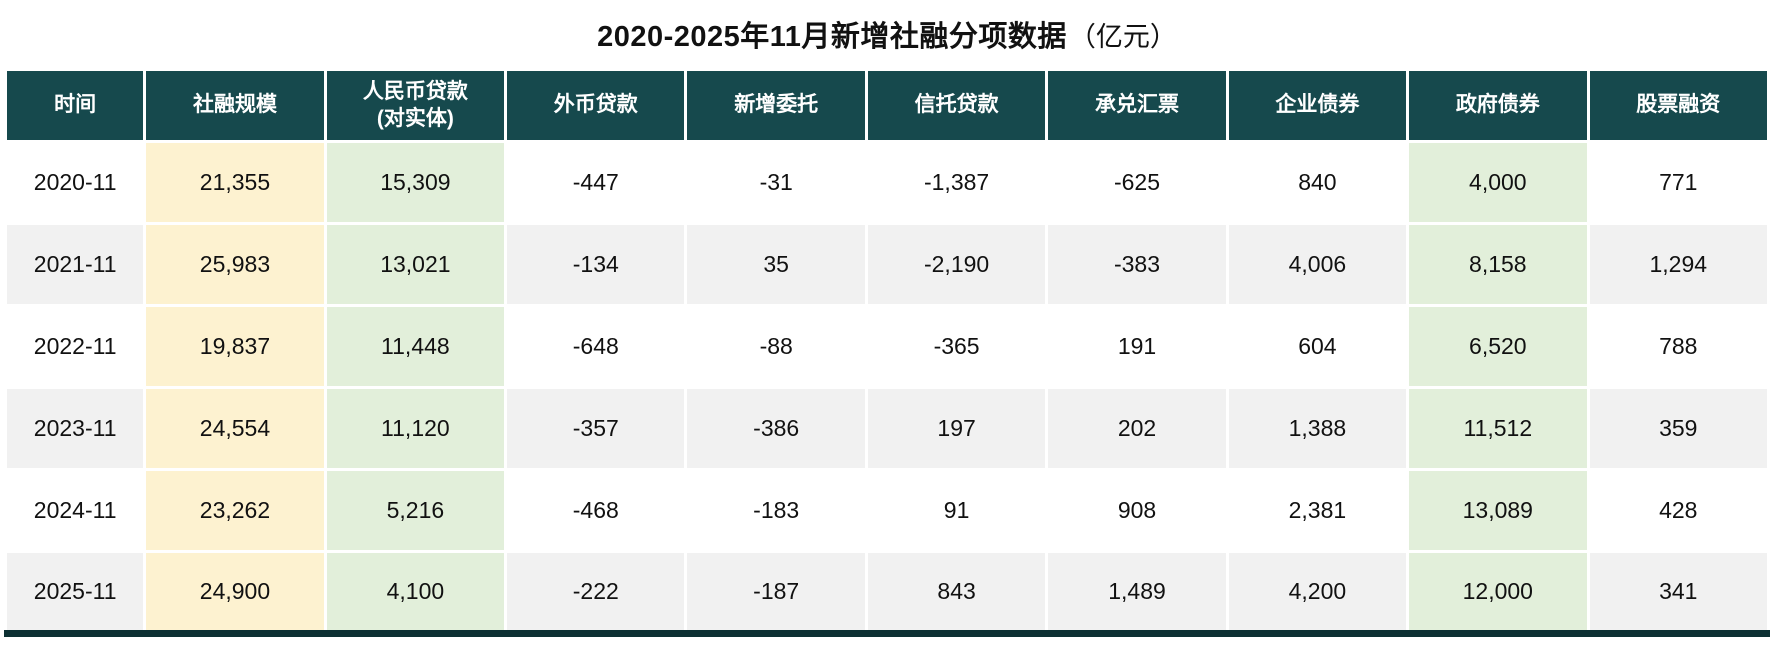  What do you see at coordinates (1137, 346) in the screenshot?
I see `table-cell: 191` at bounding box center [1137, 346].